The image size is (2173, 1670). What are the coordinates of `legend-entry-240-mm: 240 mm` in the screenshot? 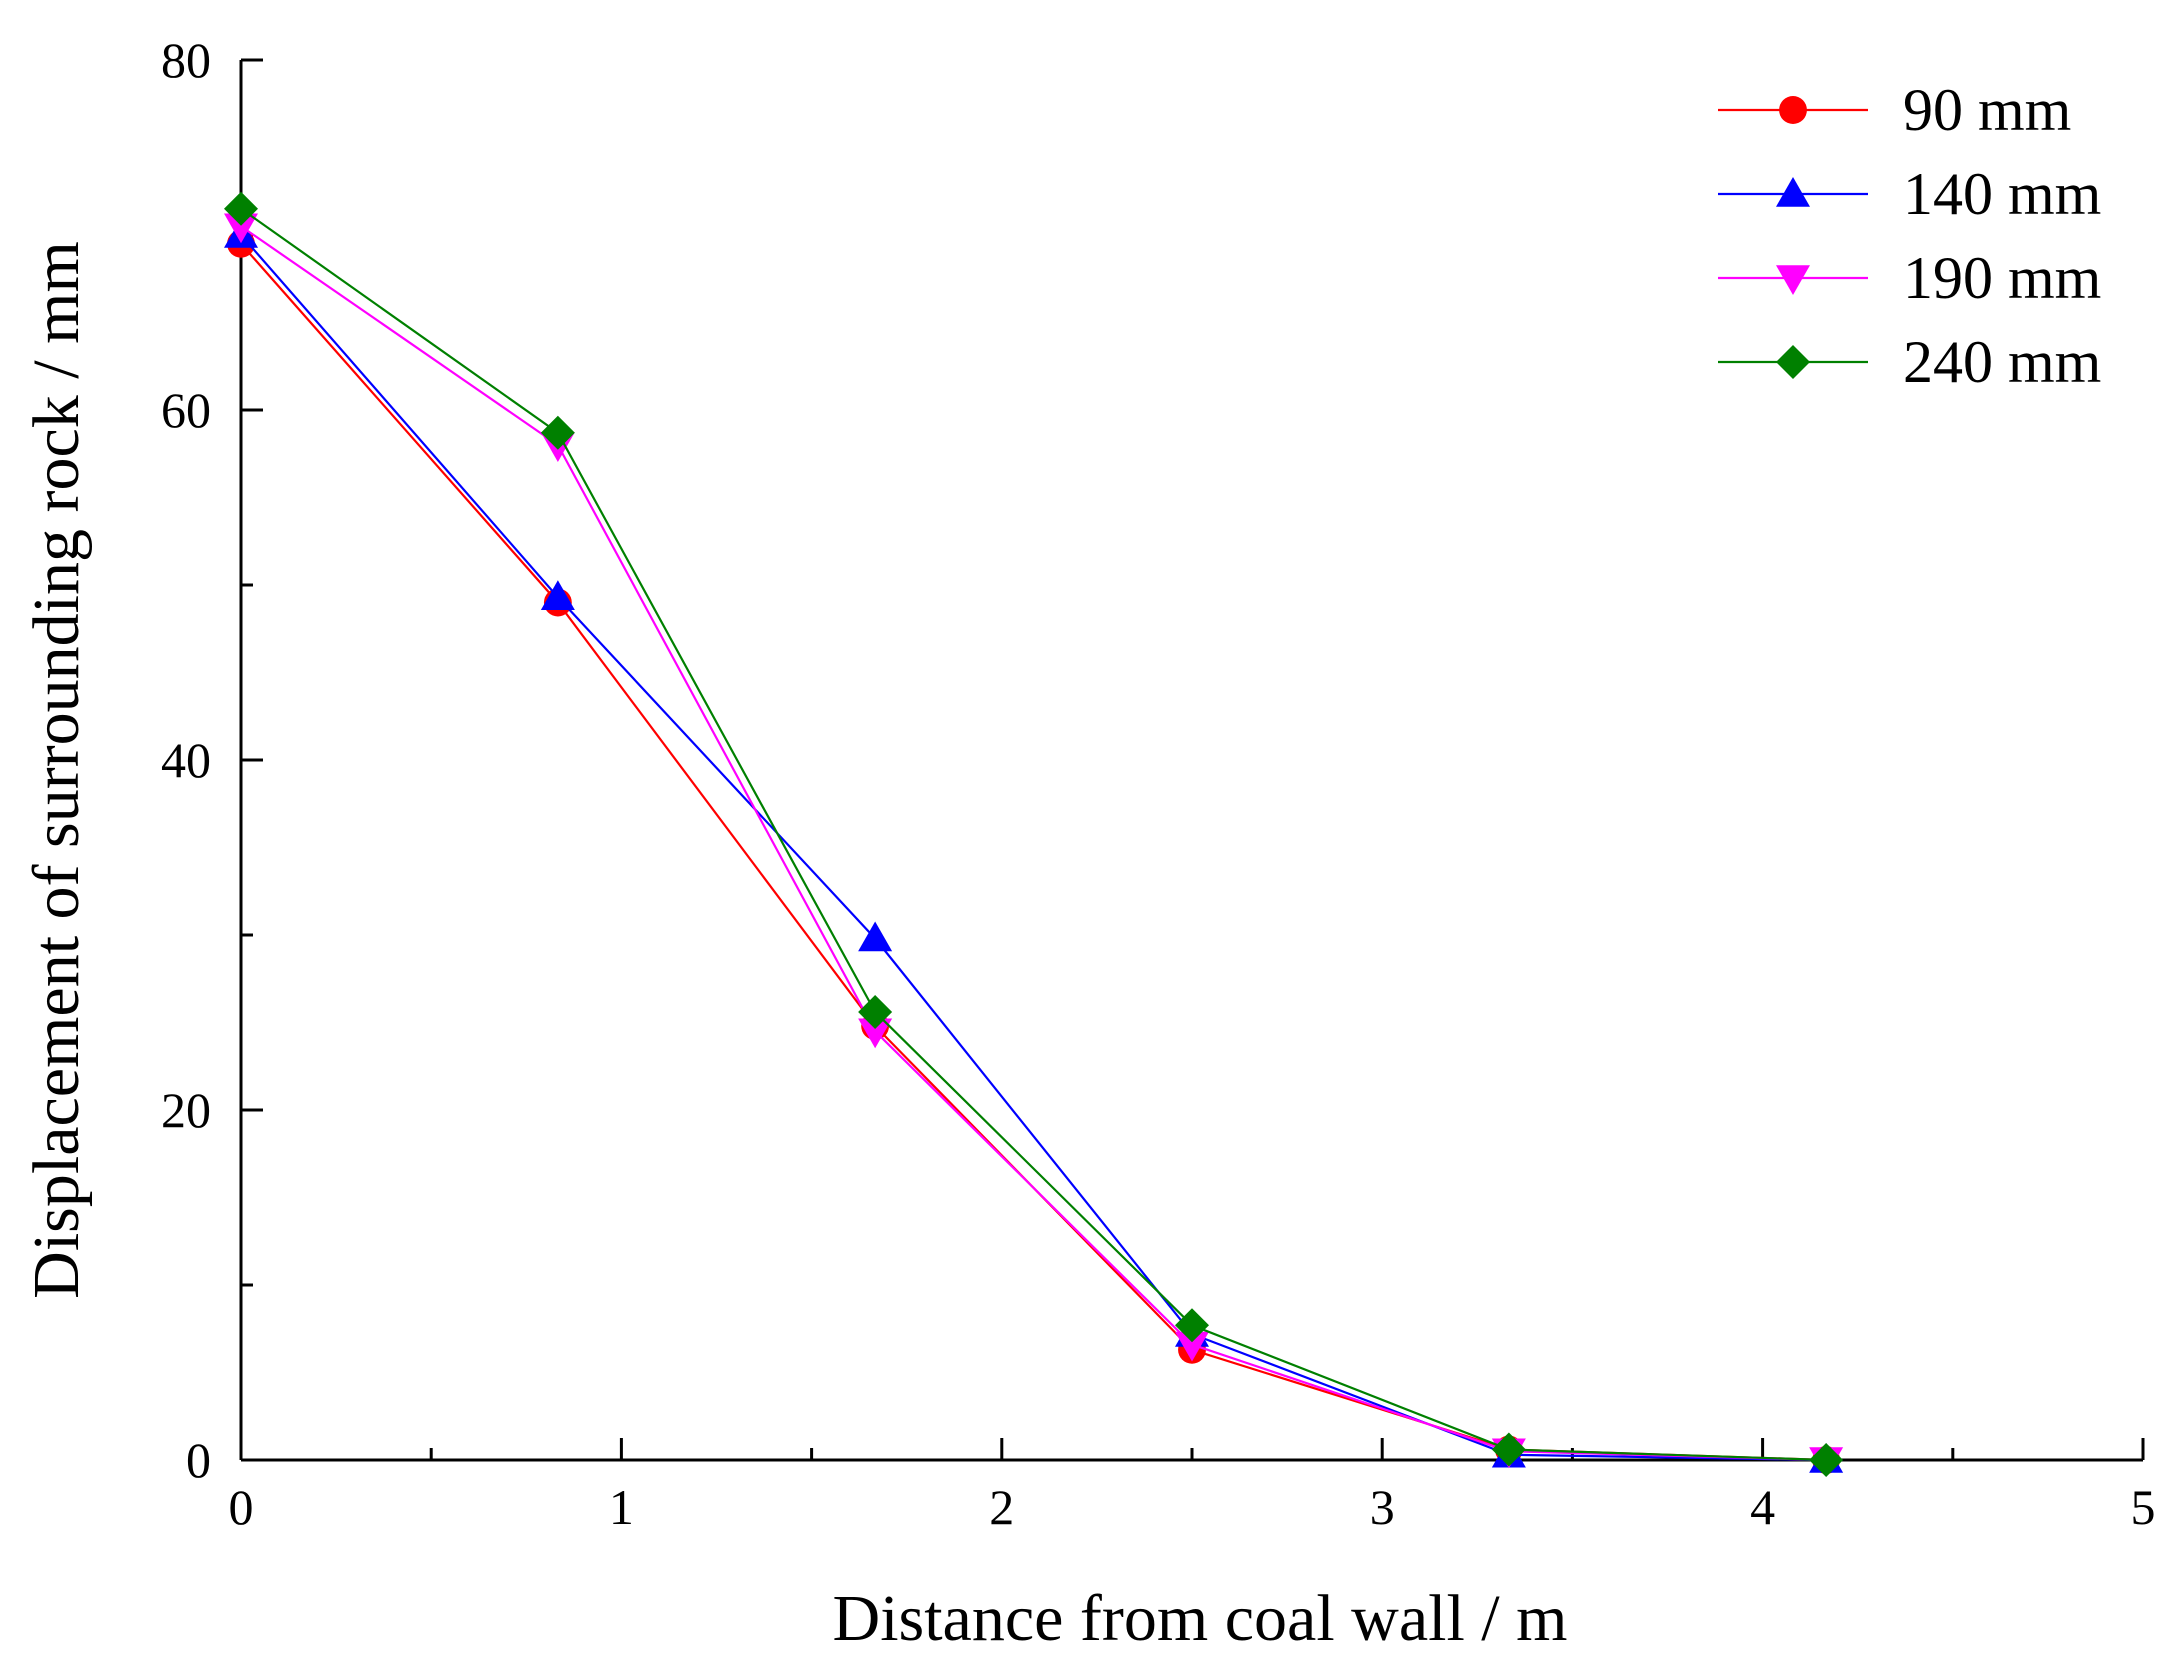 It's located at (1909, 362).